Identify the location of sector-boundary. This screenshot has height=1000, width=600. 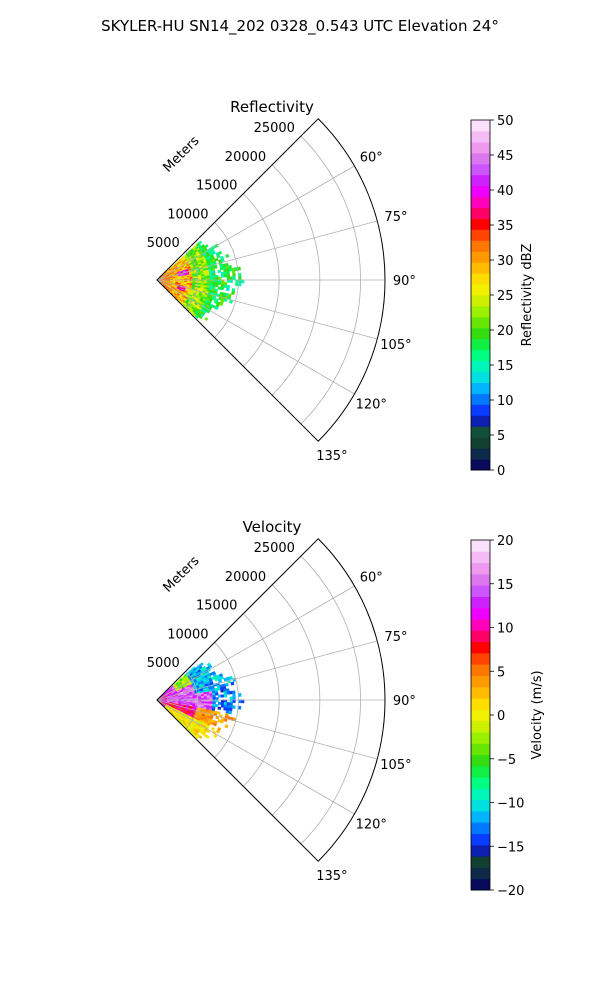
(271, 700).